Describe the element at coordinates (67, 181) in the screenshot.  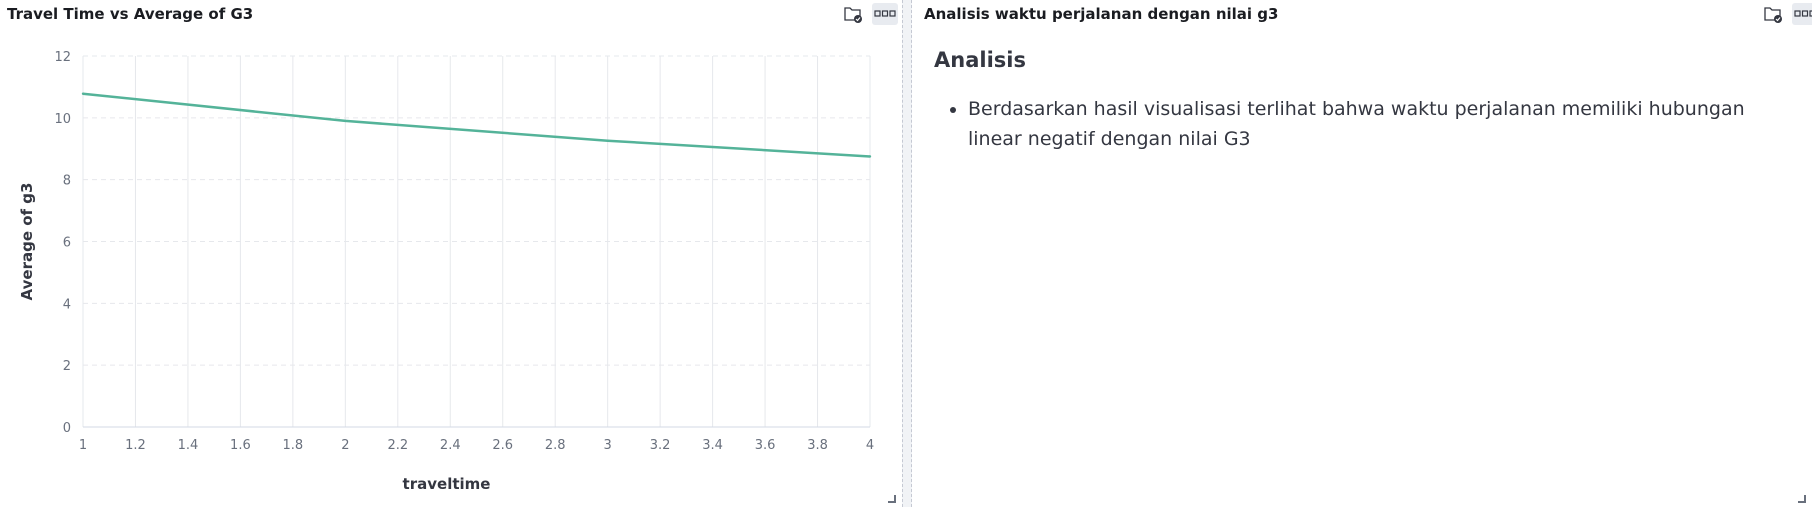
I see `y-tick-label: 8` at that location.